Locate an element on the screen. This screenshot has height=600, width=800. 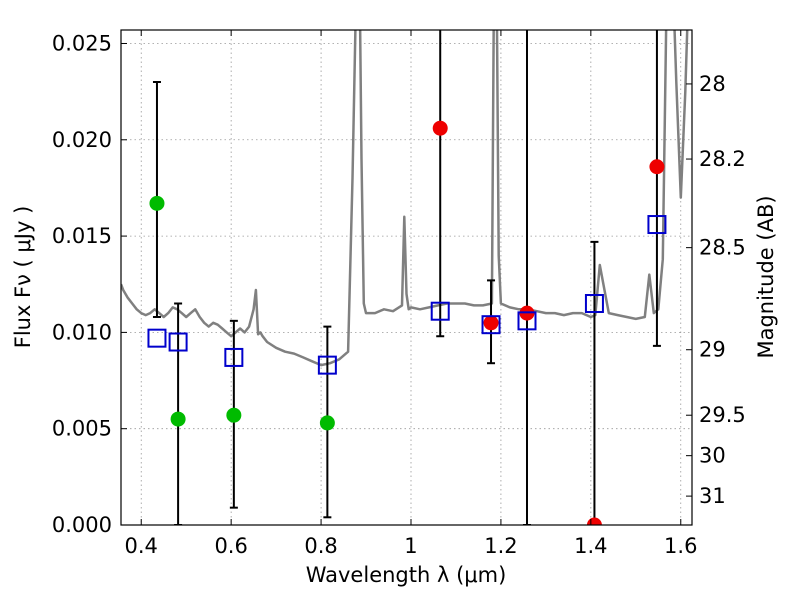
y-tick-label: 0.005 is located at coordinates (82, 429).